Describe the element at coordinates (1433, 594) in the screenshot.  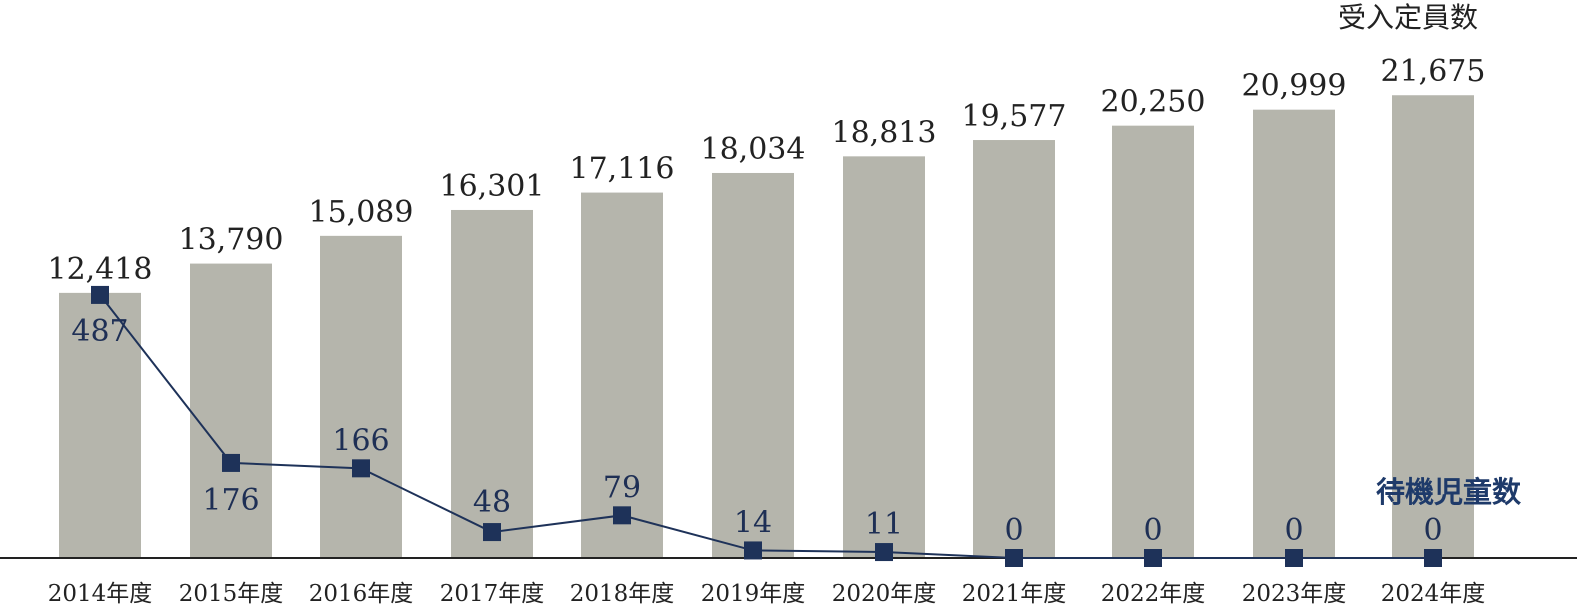
I see `x-tick-label: 2024年度` at that location.